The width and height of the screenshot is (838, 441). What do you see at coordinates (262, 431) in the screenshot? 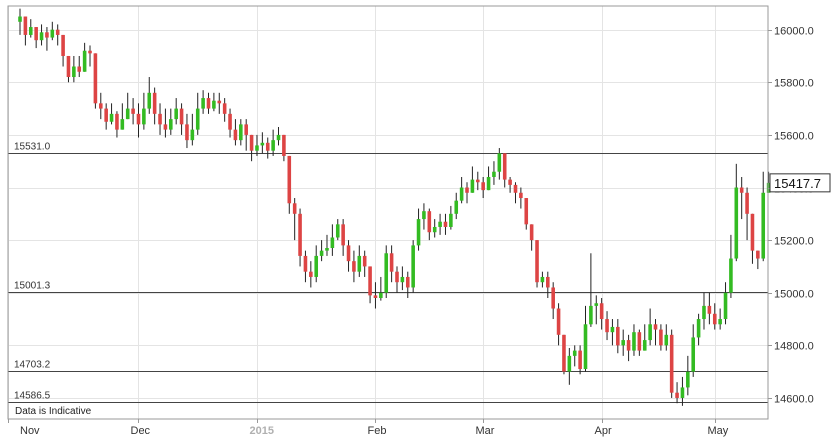
I see `x-tick-label: 2015` at bounding box center [262, 431].